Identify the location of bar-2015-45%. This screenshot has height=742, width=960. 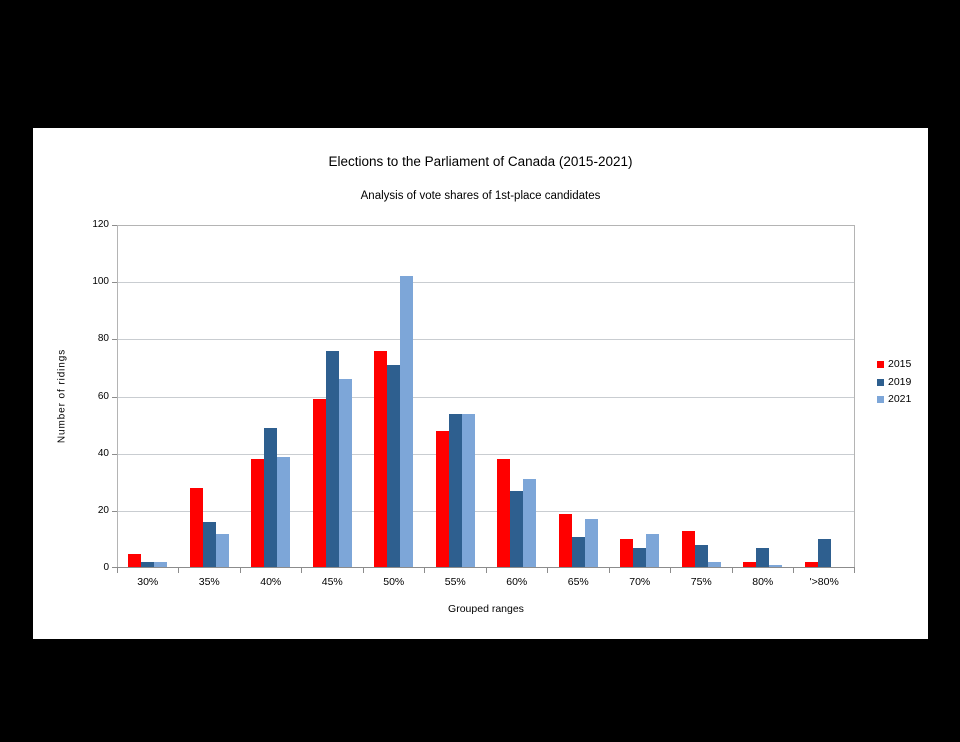
(319, 483).